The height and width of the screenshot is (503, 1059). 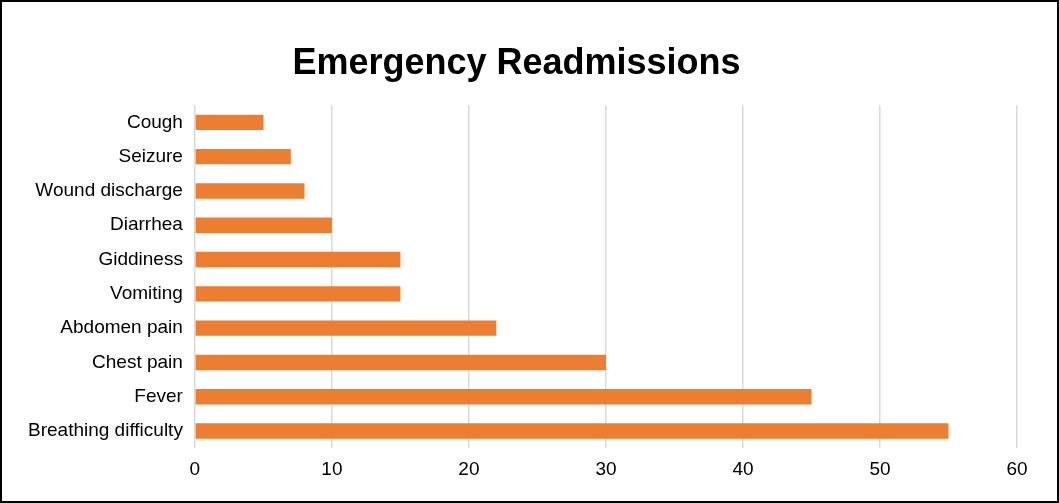 I want to click on y-tick-label: Chest pain, so click(x=137, y=361).